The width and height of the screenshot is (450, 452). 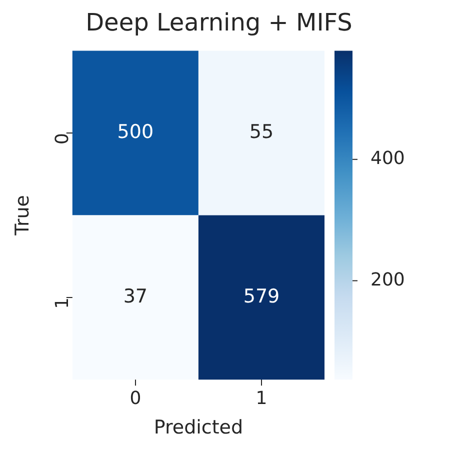 I want to click on data-label: 55, so click(x=261, y=131).